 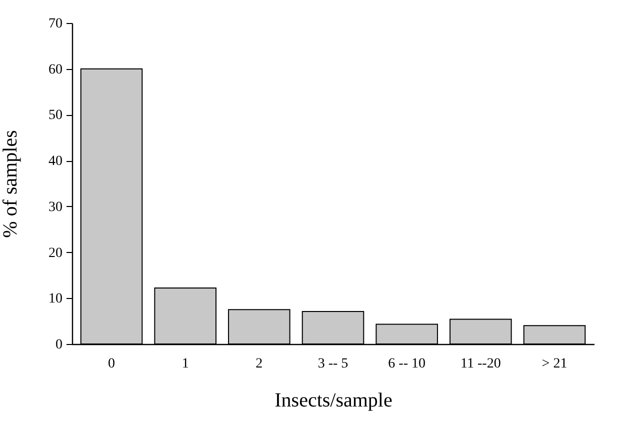 I want to click on y-tick-label: 60, so click(x=55, y=70).